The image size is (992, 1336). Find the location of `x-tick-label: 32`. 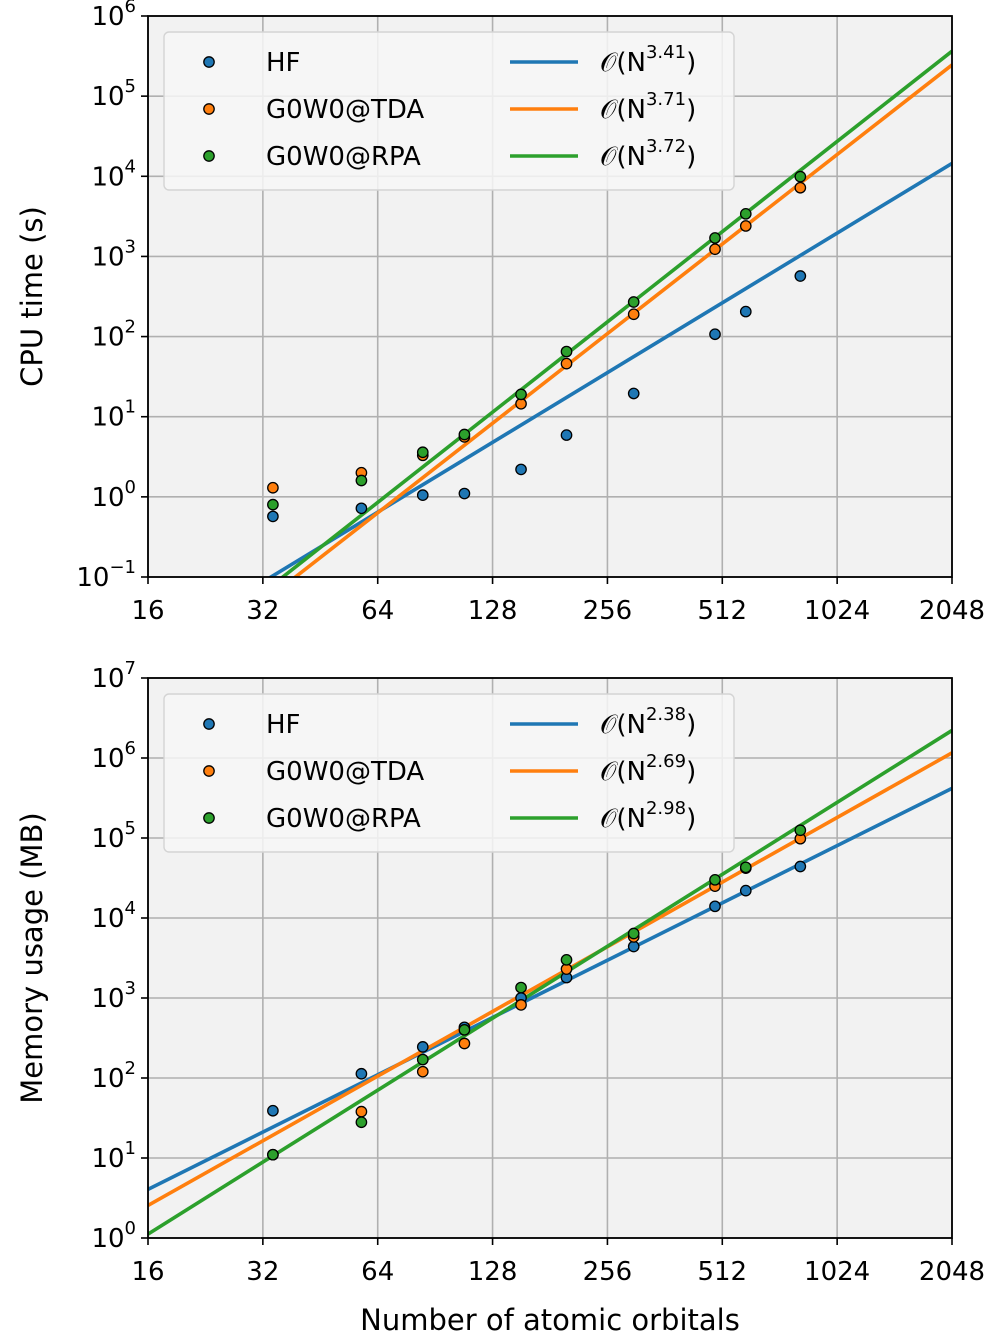

x-tick-label: 32 is located at coordinates (262, 611).